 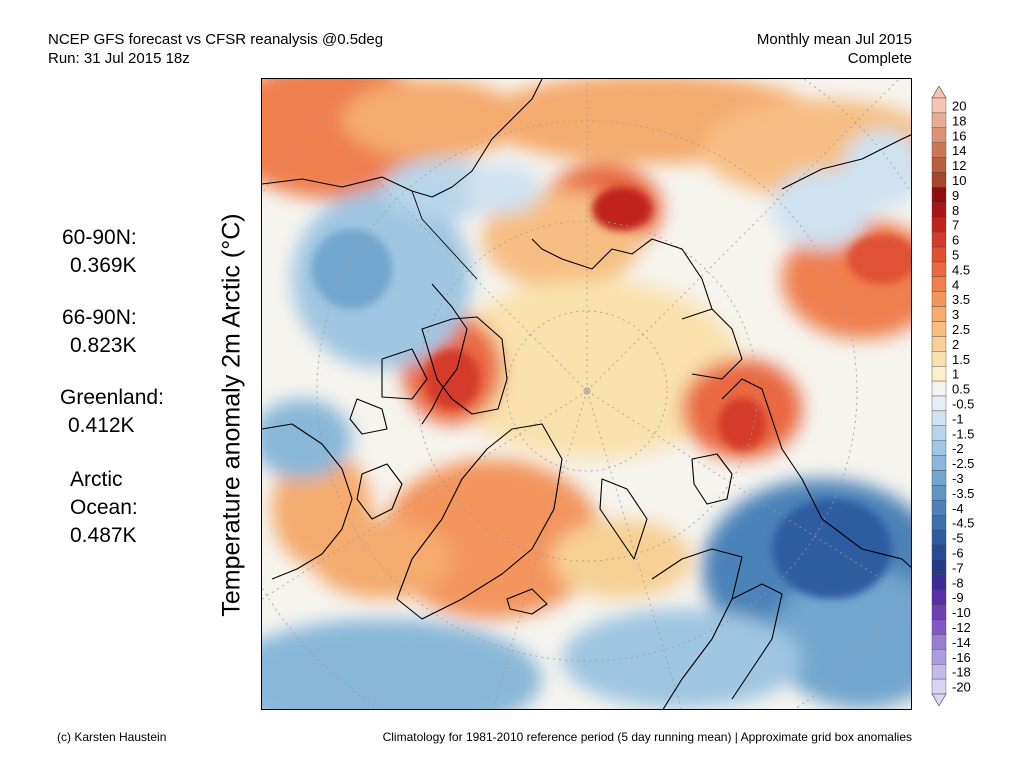 I want to click on coast-alaska, so click(x=402, y=138).